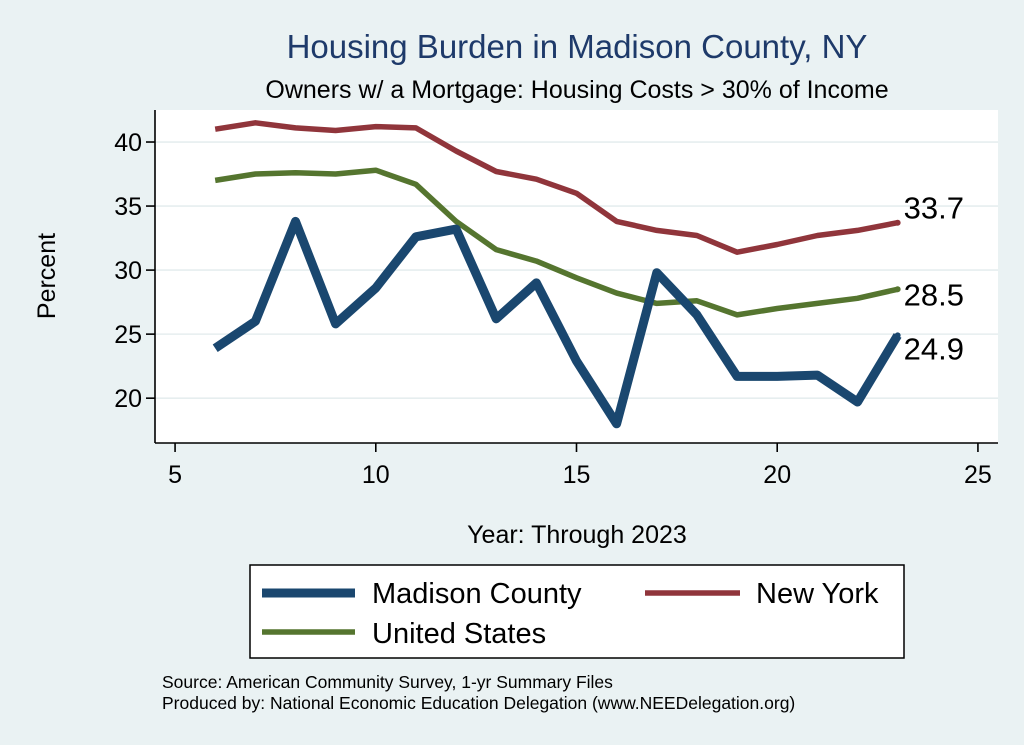 The image size is (1024, 745). Describe the element at coordinates (577, 535) in the screenshot. I see `x-axis-title: Year: Through 2023` at that location.